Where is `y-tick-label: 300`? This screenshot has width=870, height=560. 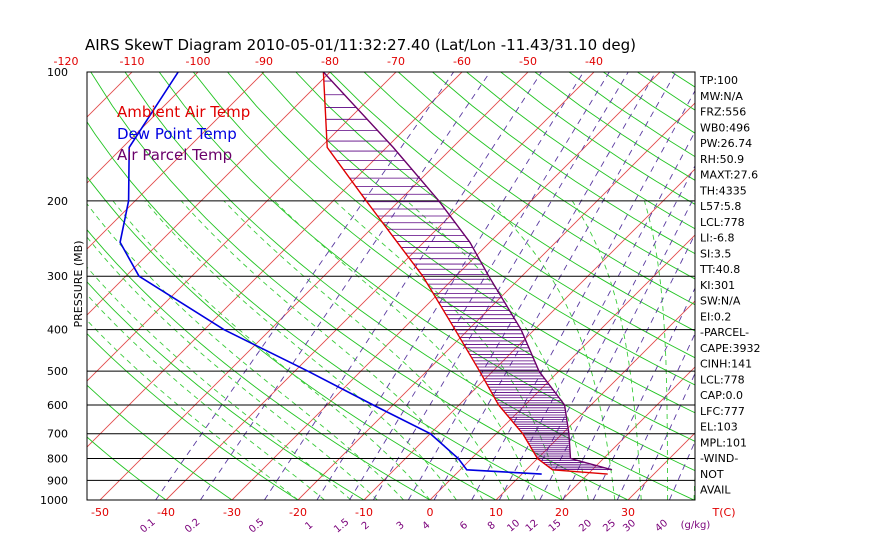
y-tick-label: 300 is located at coordinates (57, 276).